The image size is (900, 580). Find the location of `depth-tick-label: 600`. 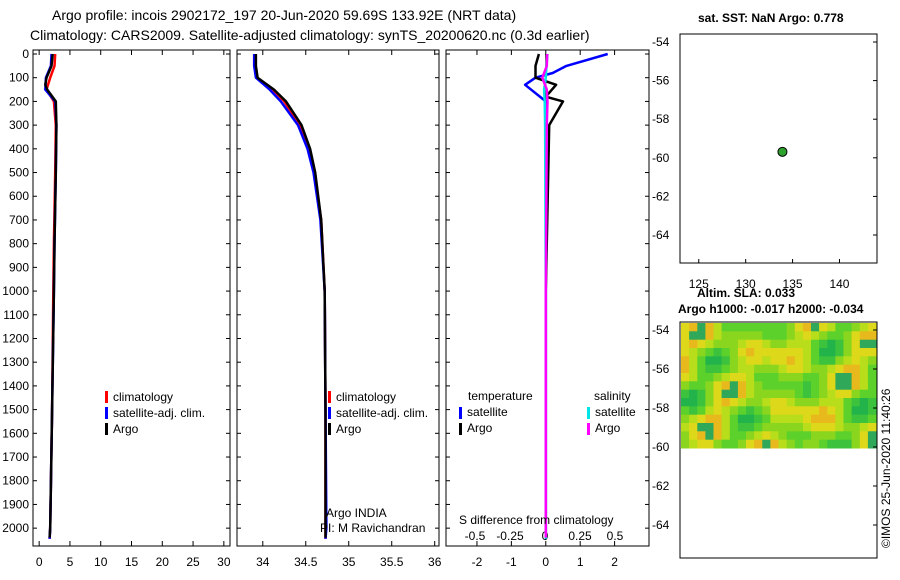

depth-tick-label: 600 is located at coordinates (19, 196).